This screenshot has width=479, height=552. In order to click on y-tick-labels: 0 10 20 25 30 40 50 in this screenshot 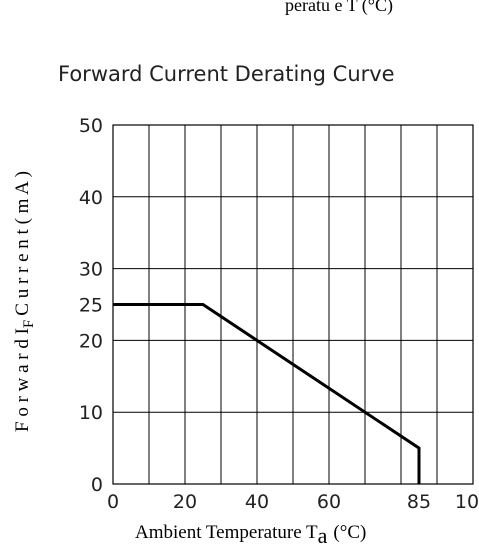, I will do `click(91, 305)`.